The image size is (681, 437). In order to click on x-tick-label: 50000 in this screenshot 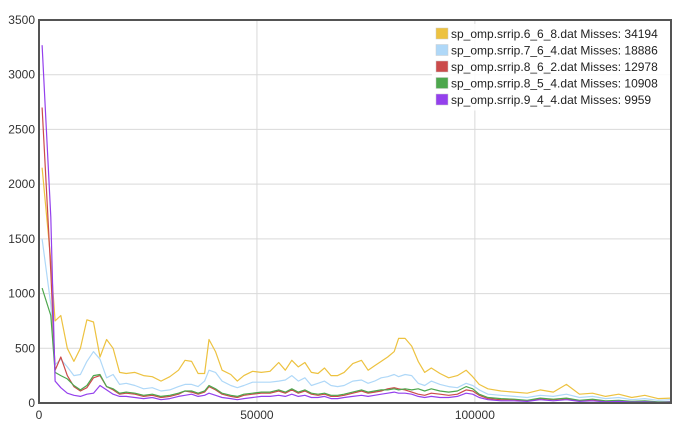, I will do `click(257, 415)`.